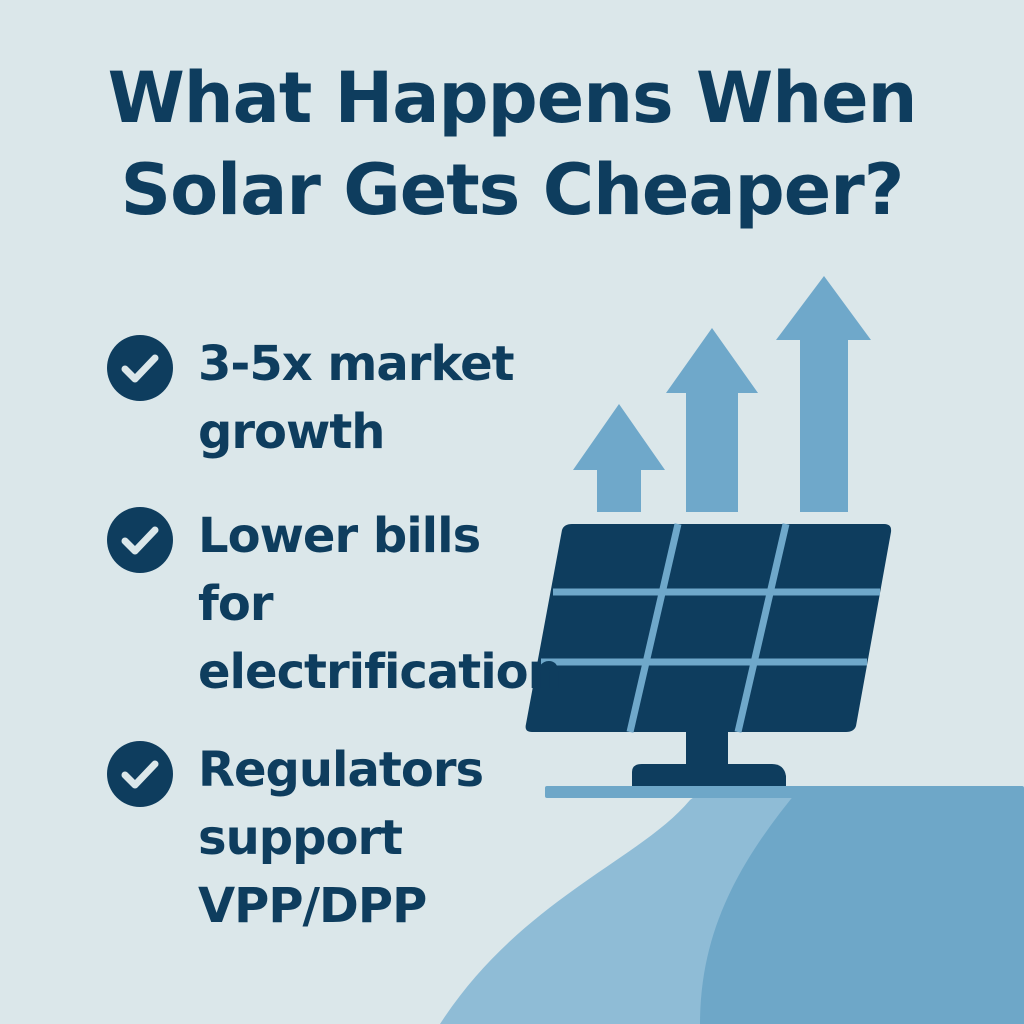  Describe the element at coordinates (291, 432) in the screenshot. I see `benefit-line: growth` at that location.